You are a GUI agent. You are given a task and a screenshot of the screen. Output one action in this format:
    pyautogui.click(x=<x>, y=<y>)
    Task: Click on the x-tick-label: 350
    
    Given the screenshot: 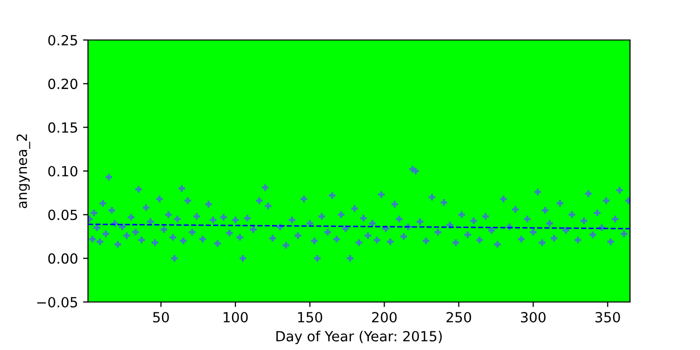 What is the action you would take?
    pyautogui.click(x=607, y=317)
    